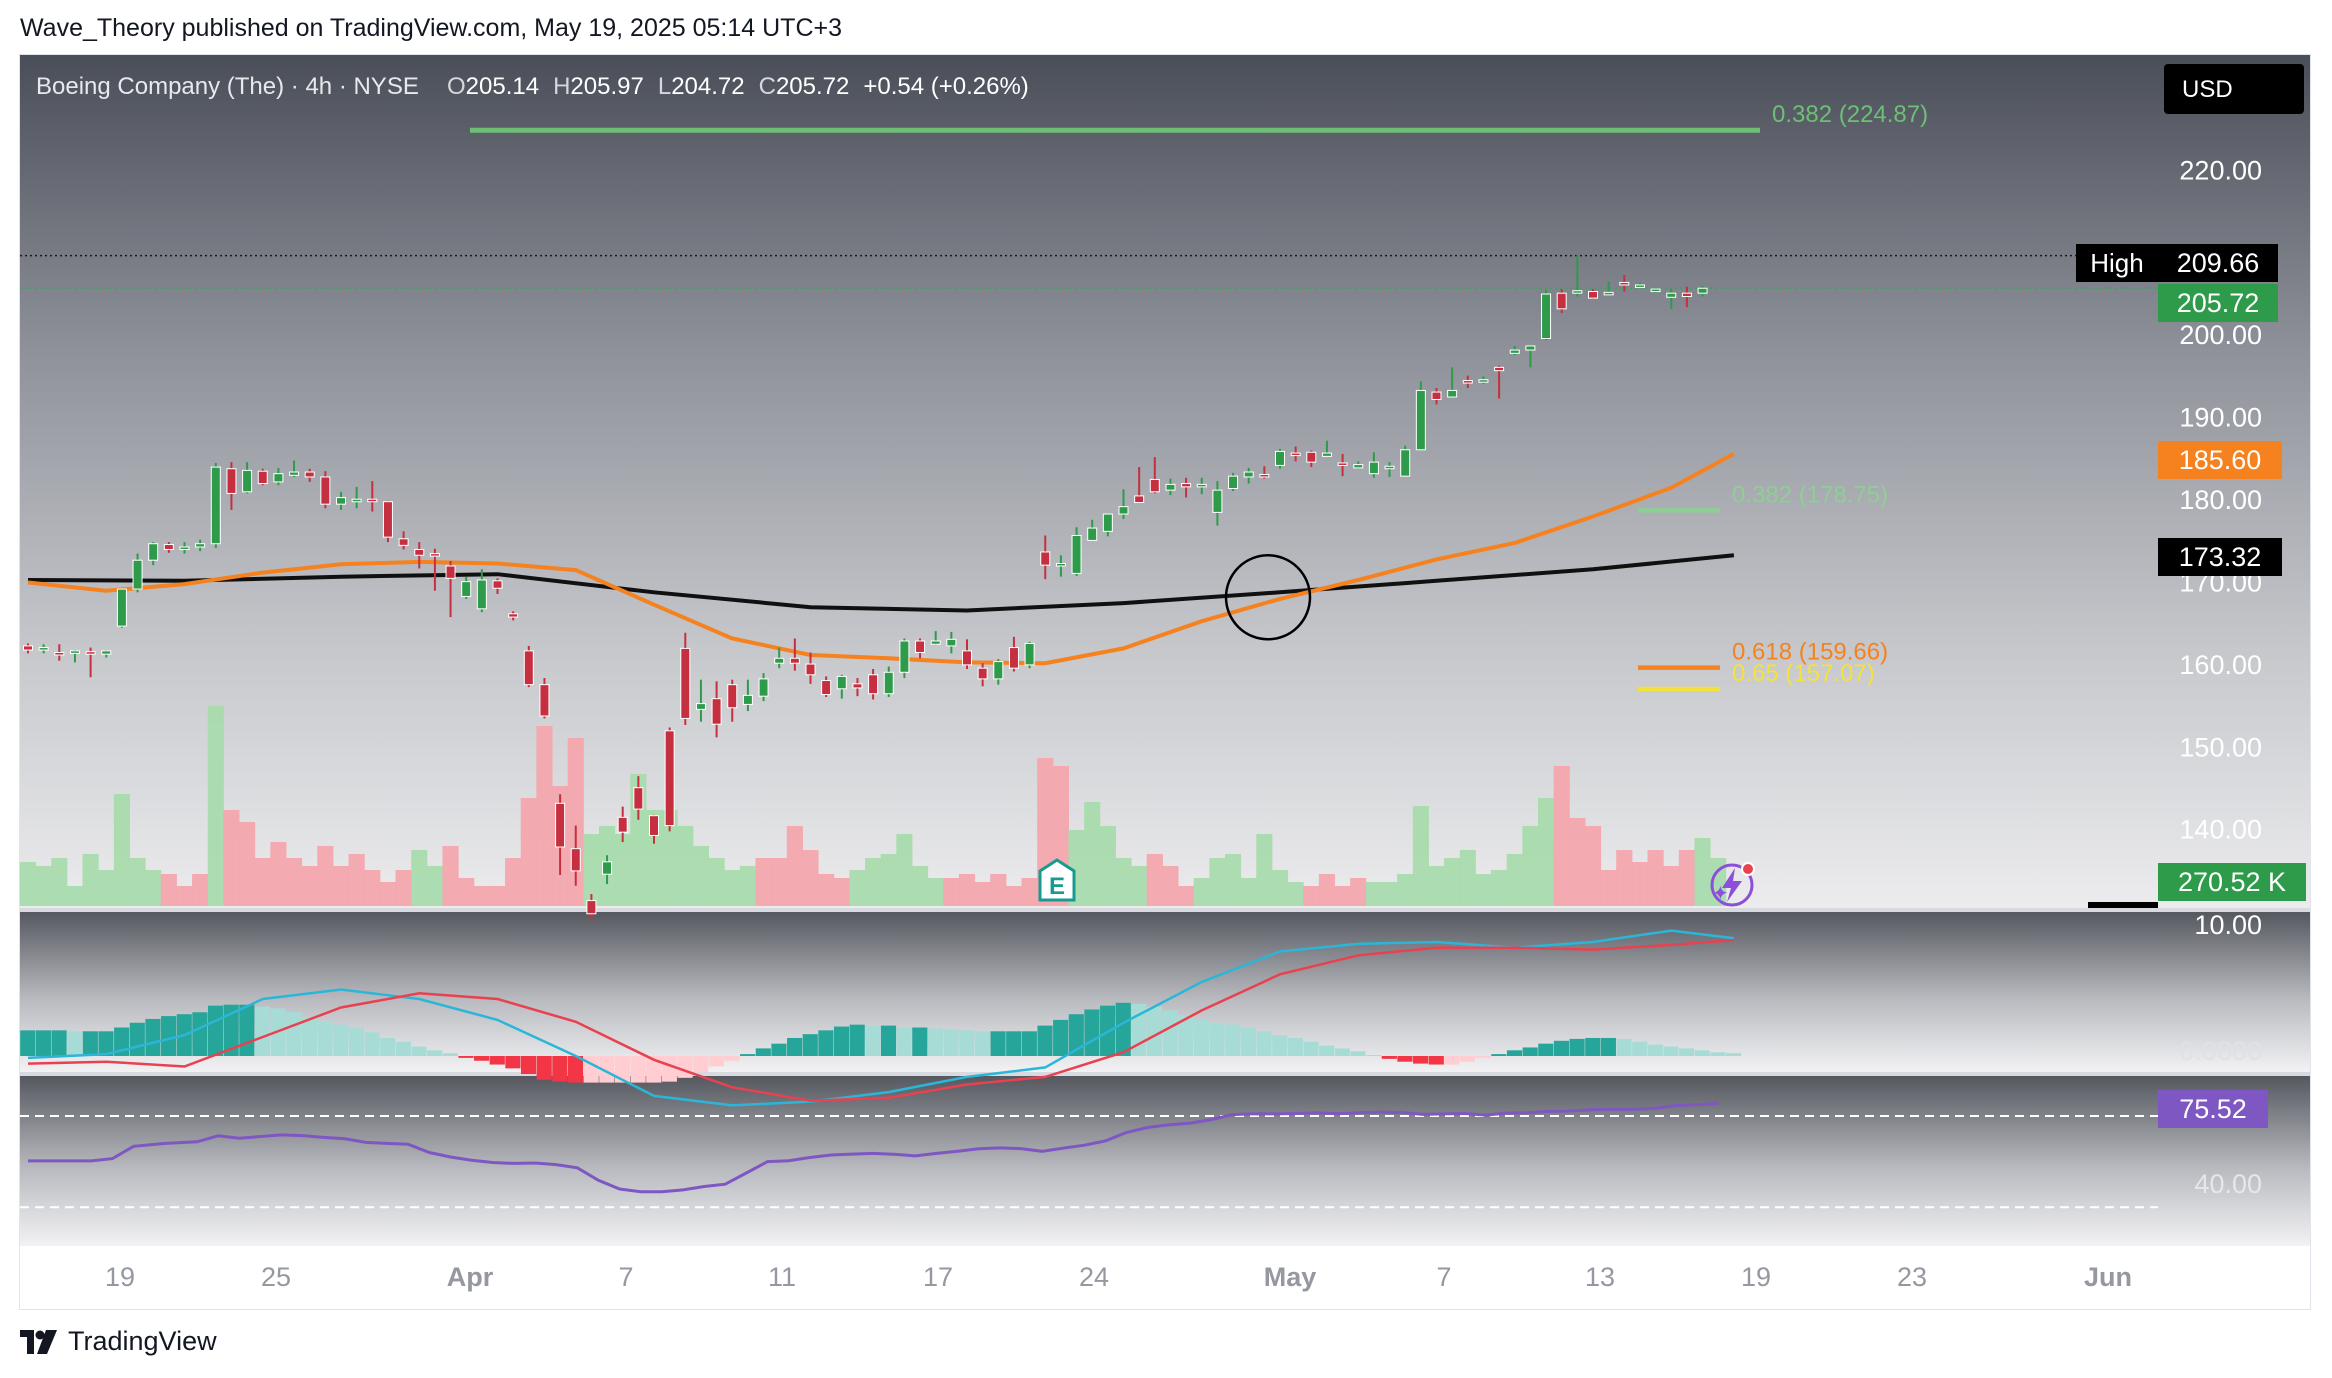  I want to click on price-axis-label: 180.00, so click(2220, 500).